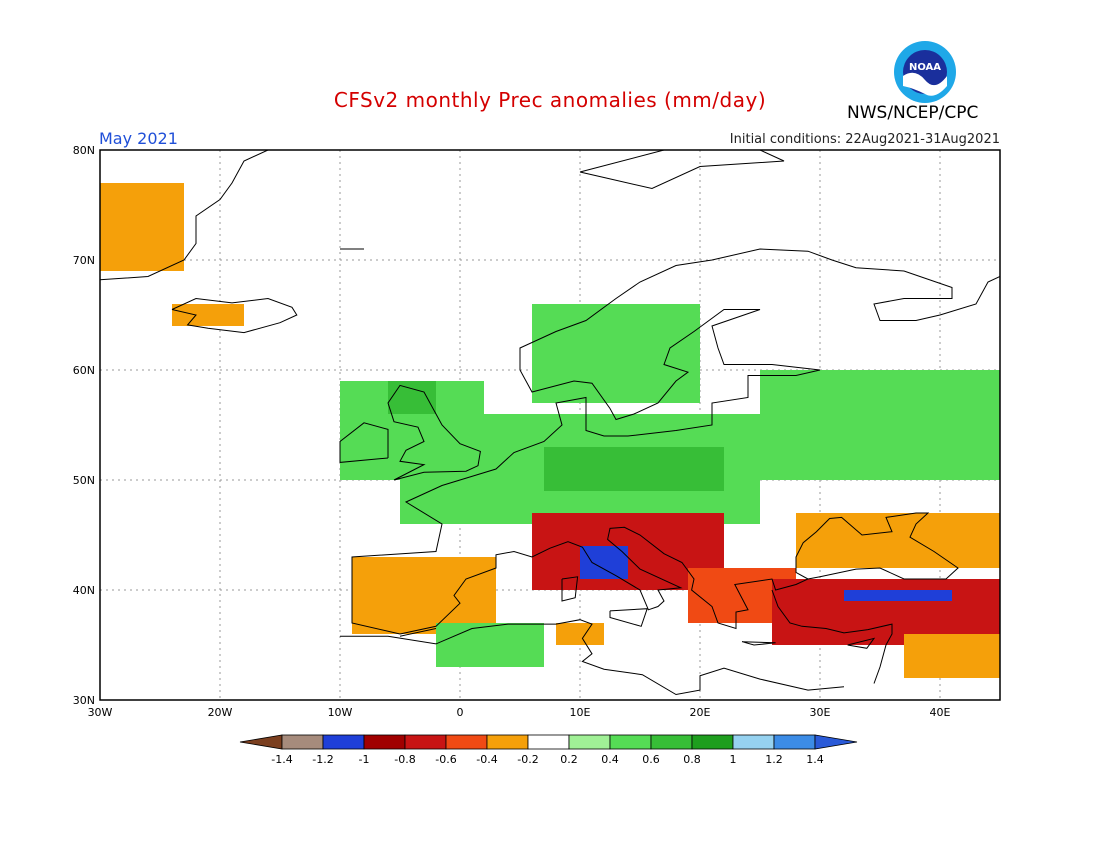  Describe the element at coordinates (820, 712) in the screenshot. I see `lon-tick-label: 30E` at that location.